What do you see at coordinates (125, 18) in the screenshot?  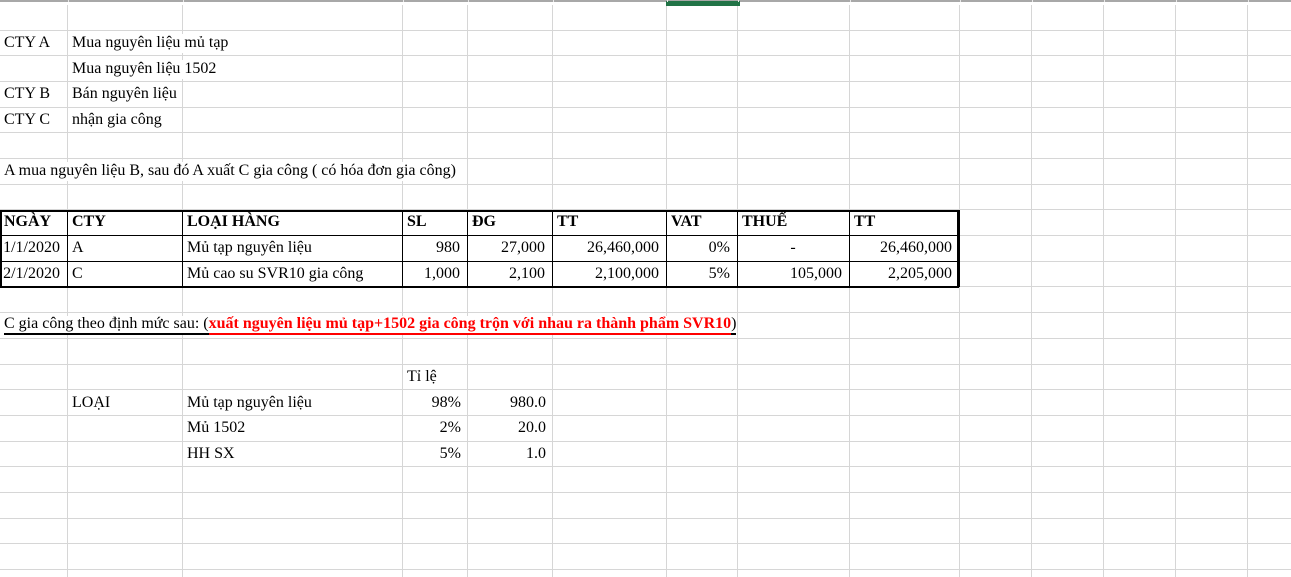 I see `cell-r0-c1` at bounding box center [125, 18].